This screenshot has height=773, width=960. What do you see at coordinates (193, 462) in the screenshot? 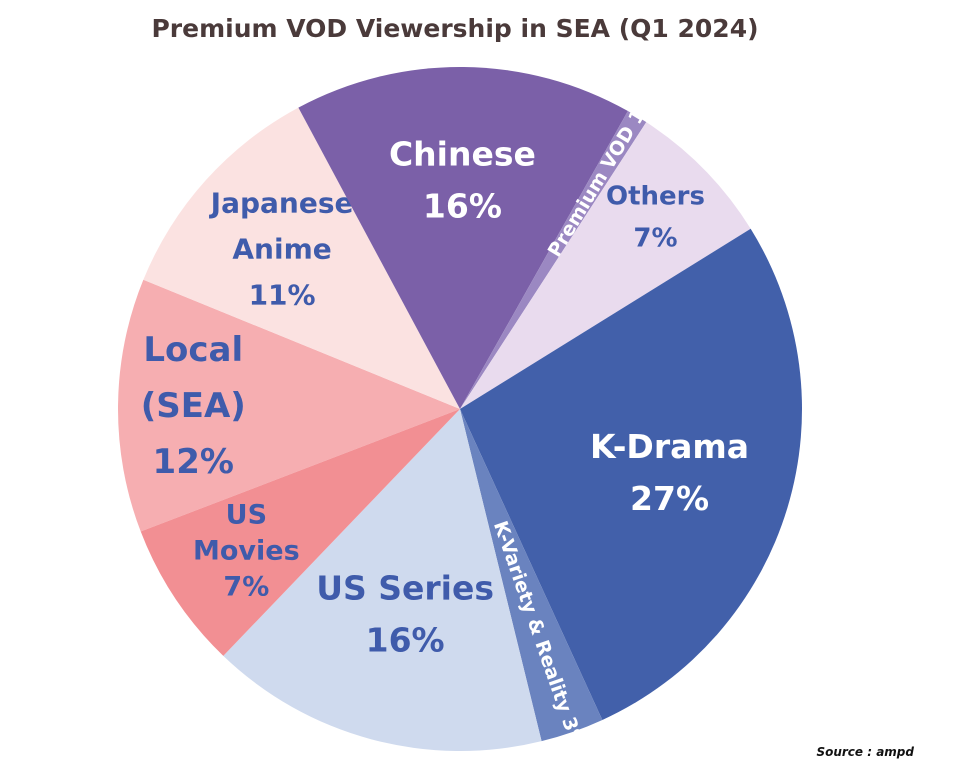
I see `slice-label-line: 12%` at bounding box center [193, 462].